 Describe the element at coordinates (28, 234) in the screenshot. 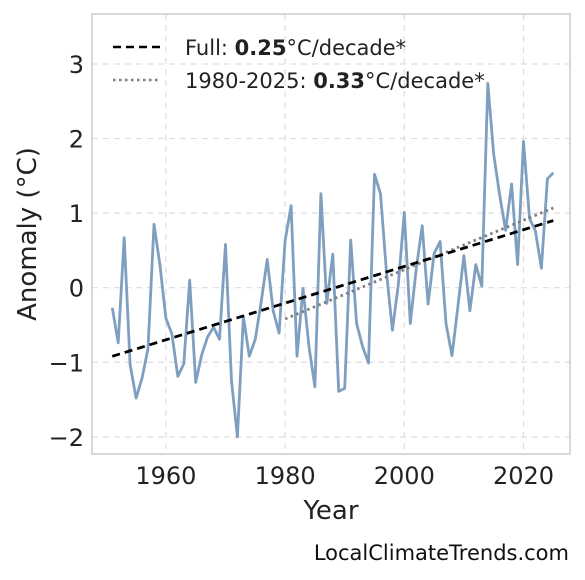

I see `y-axis-label: Anomaly (°C)` at that location.